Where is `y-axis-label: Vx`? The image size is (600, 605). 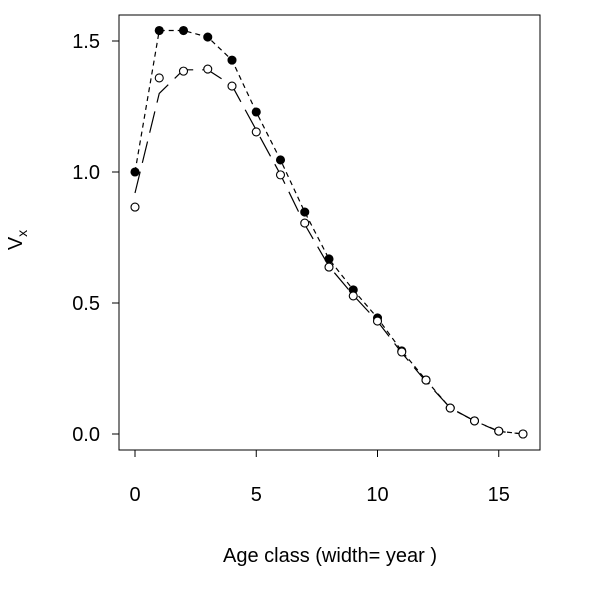
y-axis-label: Vx is located at coordinates (17, 240).